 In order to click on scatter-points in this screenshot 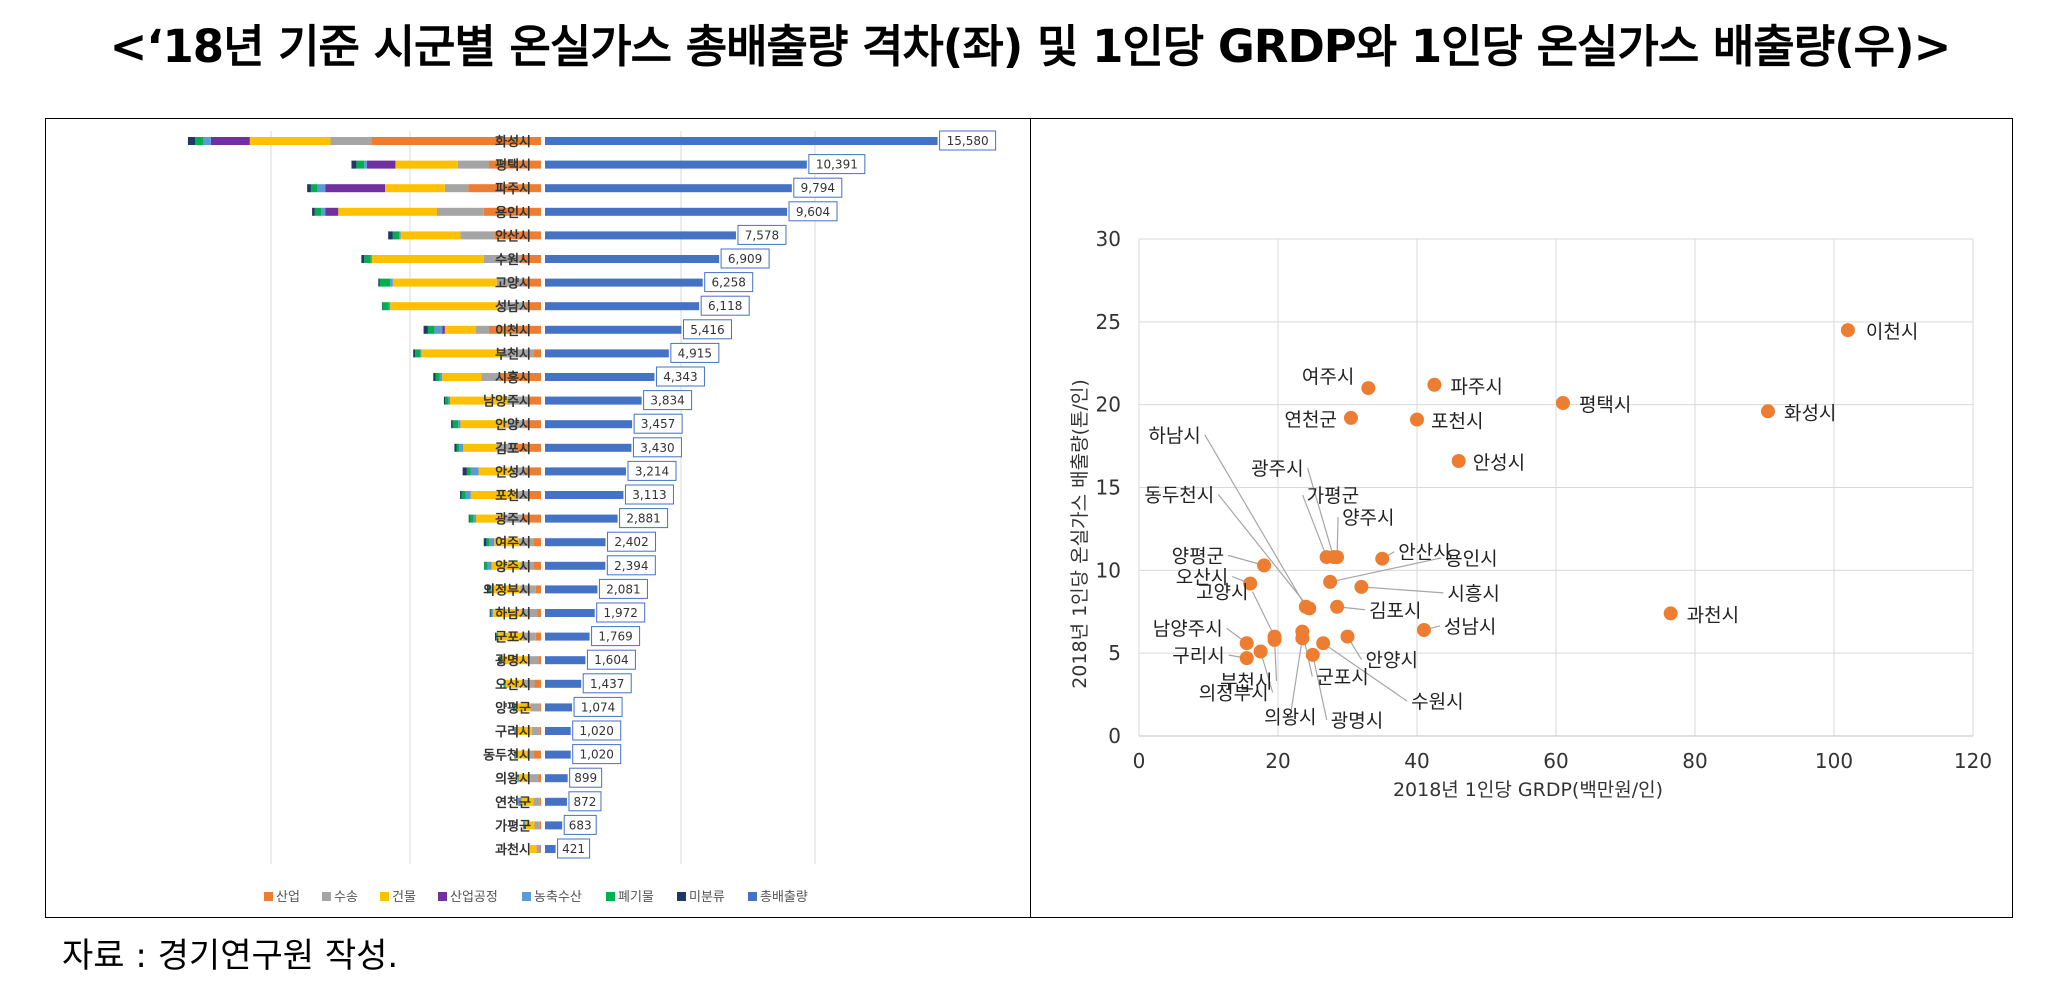, I will do `click(1547, 494)`.